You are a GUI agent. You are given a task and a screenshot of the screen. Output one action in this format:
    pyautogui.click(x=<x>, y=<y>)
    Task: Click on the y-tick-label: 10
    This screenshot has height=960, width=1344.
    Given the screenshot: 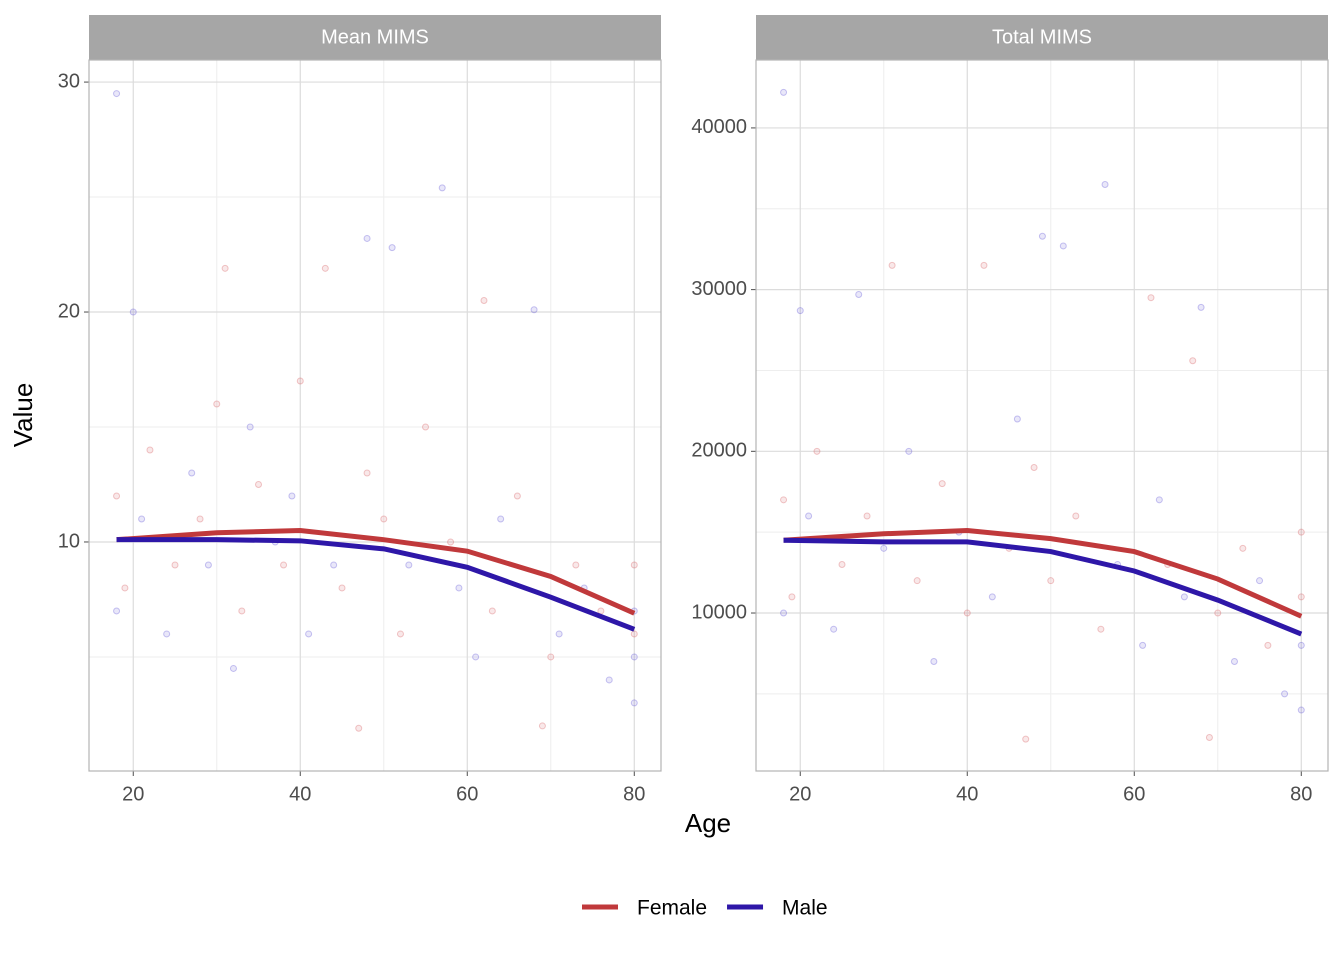 What is the action you would take?
    pyautogui.click(x=69, y=541)
    